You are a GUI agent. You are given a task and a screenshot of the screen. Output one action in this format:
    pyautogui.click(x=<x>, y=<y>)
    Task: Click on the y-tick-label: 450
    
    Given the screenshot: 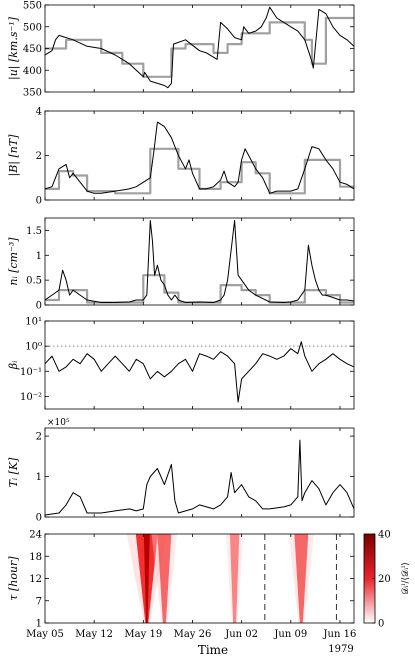 What is the action you would take?
    pyautogui.click(x=32, y=49)
    